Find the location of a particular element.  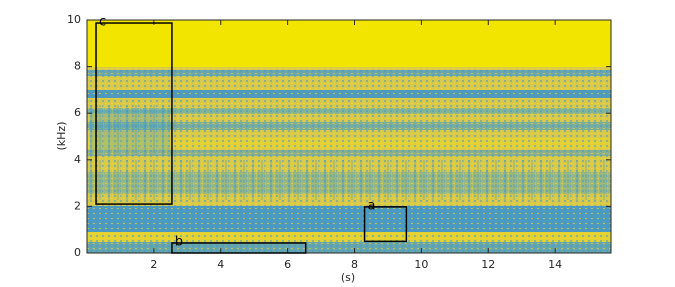

y-tick-label: 10 is located at coordinates (74, 19).